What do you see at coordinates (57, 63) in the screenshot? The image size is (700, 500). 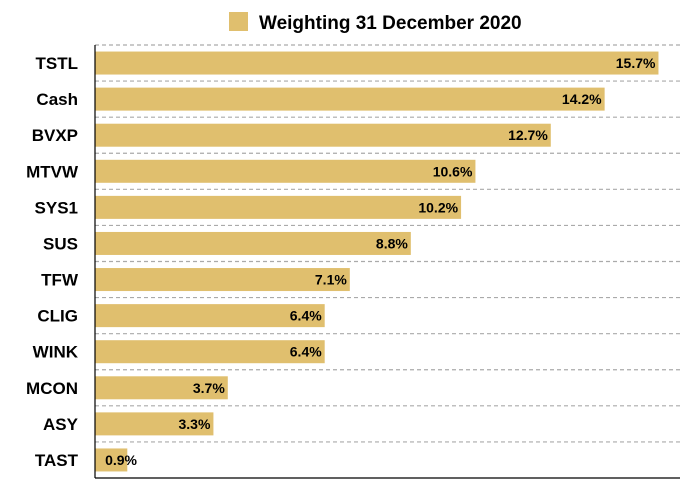 I see `category-label: TSTL` at bounding box center [57, 63].